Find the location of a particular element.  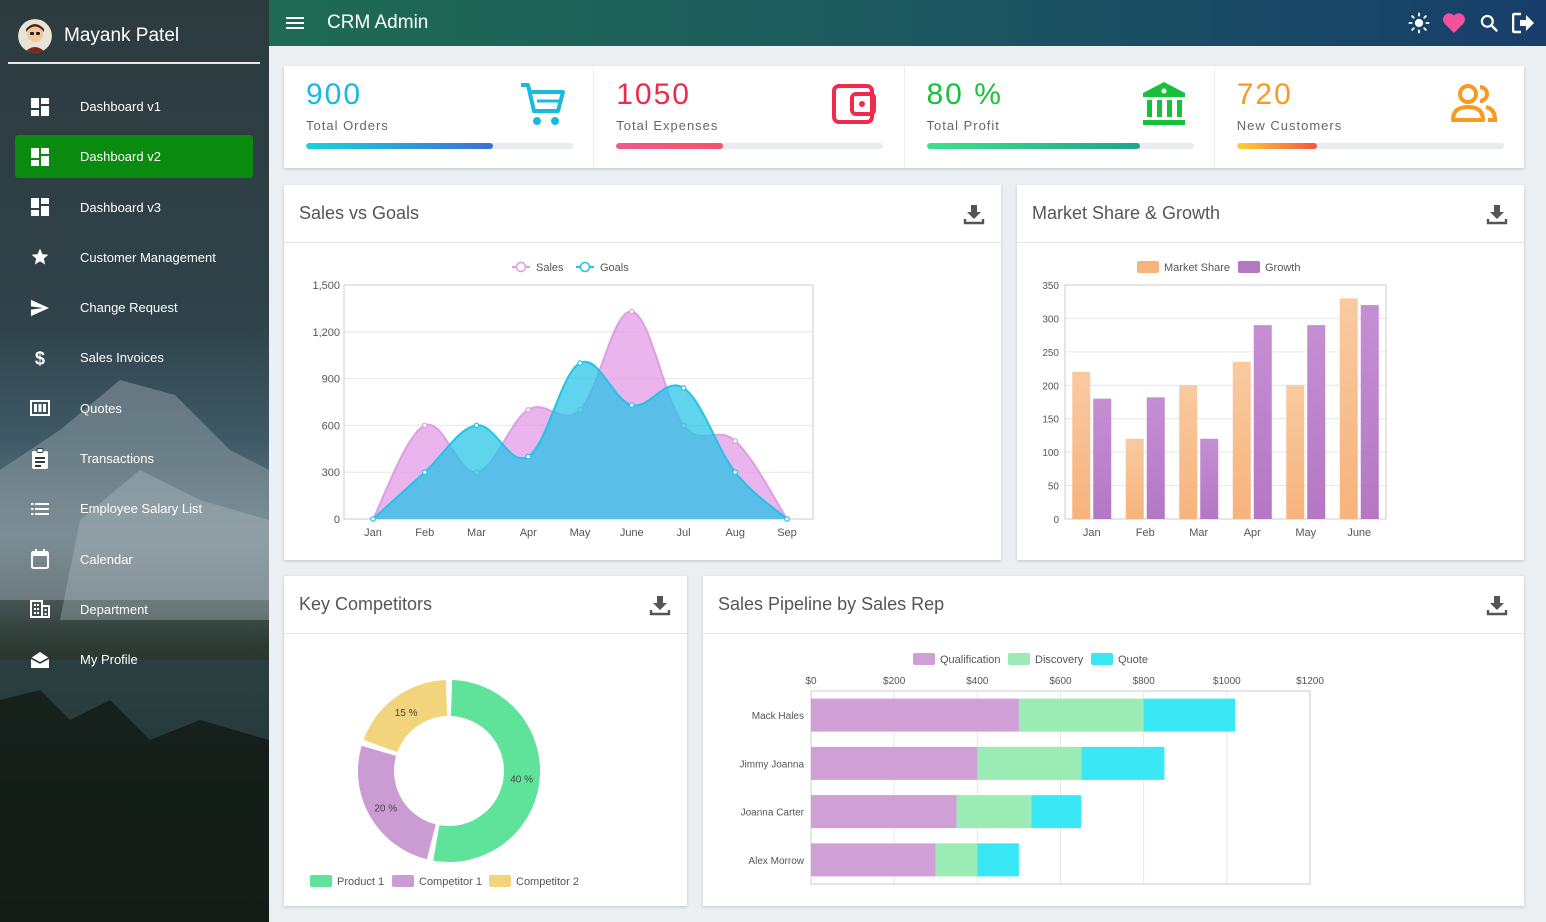

slice-label: 15 % is located at coordinates (406, 713).